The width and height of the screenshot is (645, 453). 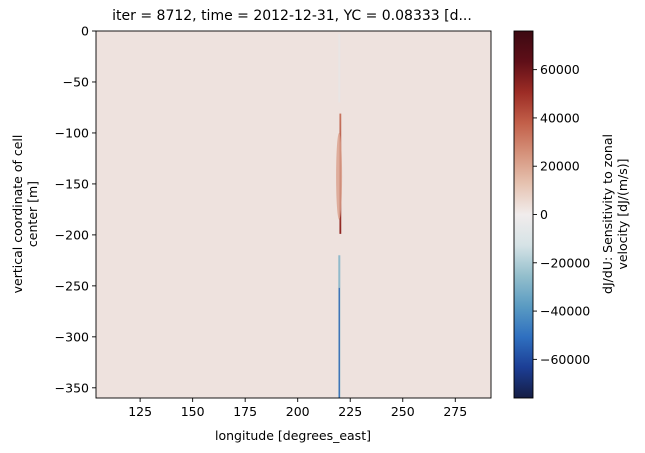 What do you see at coordinates (72, 183) in the screenshot?
I see `y-tick-label: −150` at bounding box center [72, 183].